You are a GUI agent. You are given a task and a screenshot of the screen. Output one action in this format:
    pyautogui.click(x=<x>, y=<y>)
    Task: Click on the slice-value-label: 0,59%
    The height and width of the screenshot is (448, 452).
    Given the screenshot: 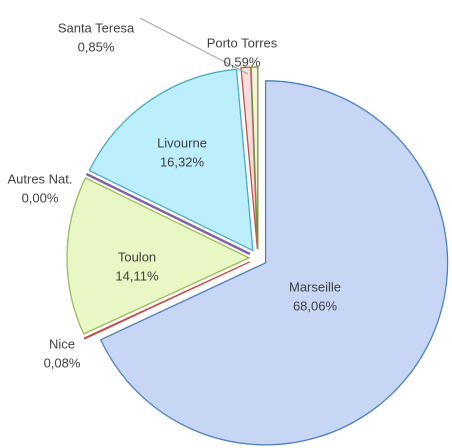 What is the action you would take?
    pyautogui.click(x=242, y=61)
    